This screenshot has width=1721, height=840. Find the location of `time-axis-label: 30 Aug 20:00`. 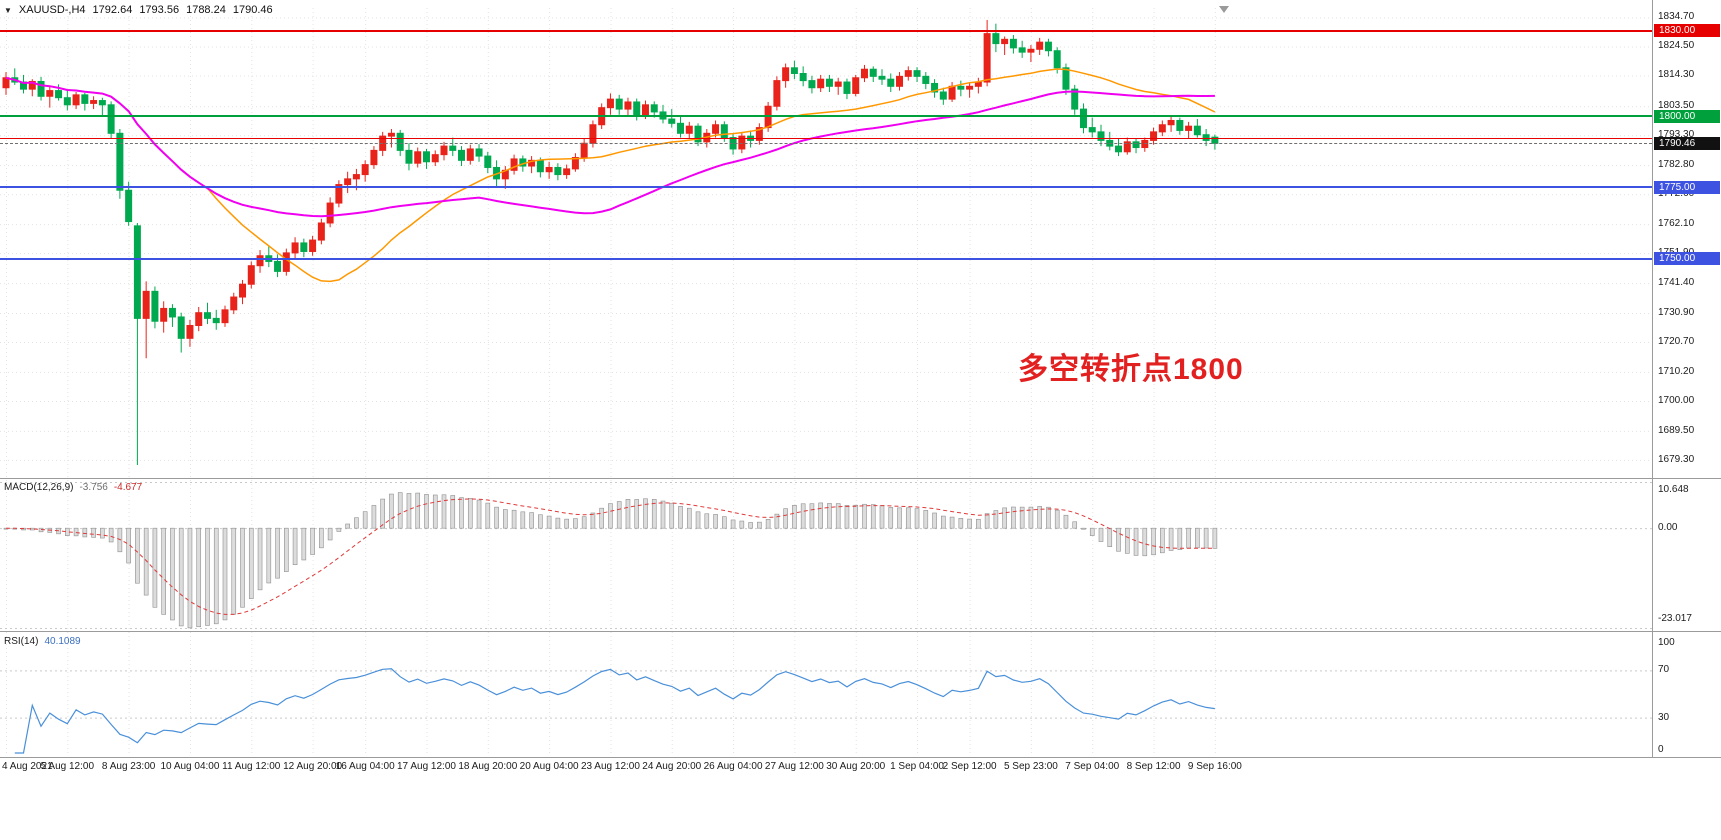

time-axis-label: 30 Aug 20:00 is located at coordinates (856, 766).